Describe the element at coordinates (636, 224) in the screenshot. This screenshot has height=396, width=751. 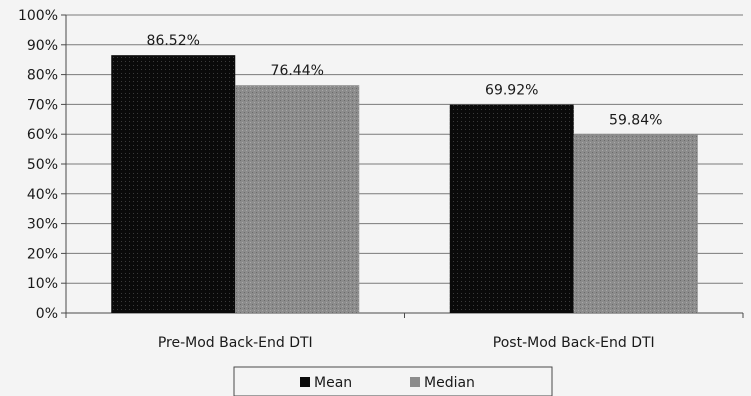
I see `bar-median-post-mod` at that location.